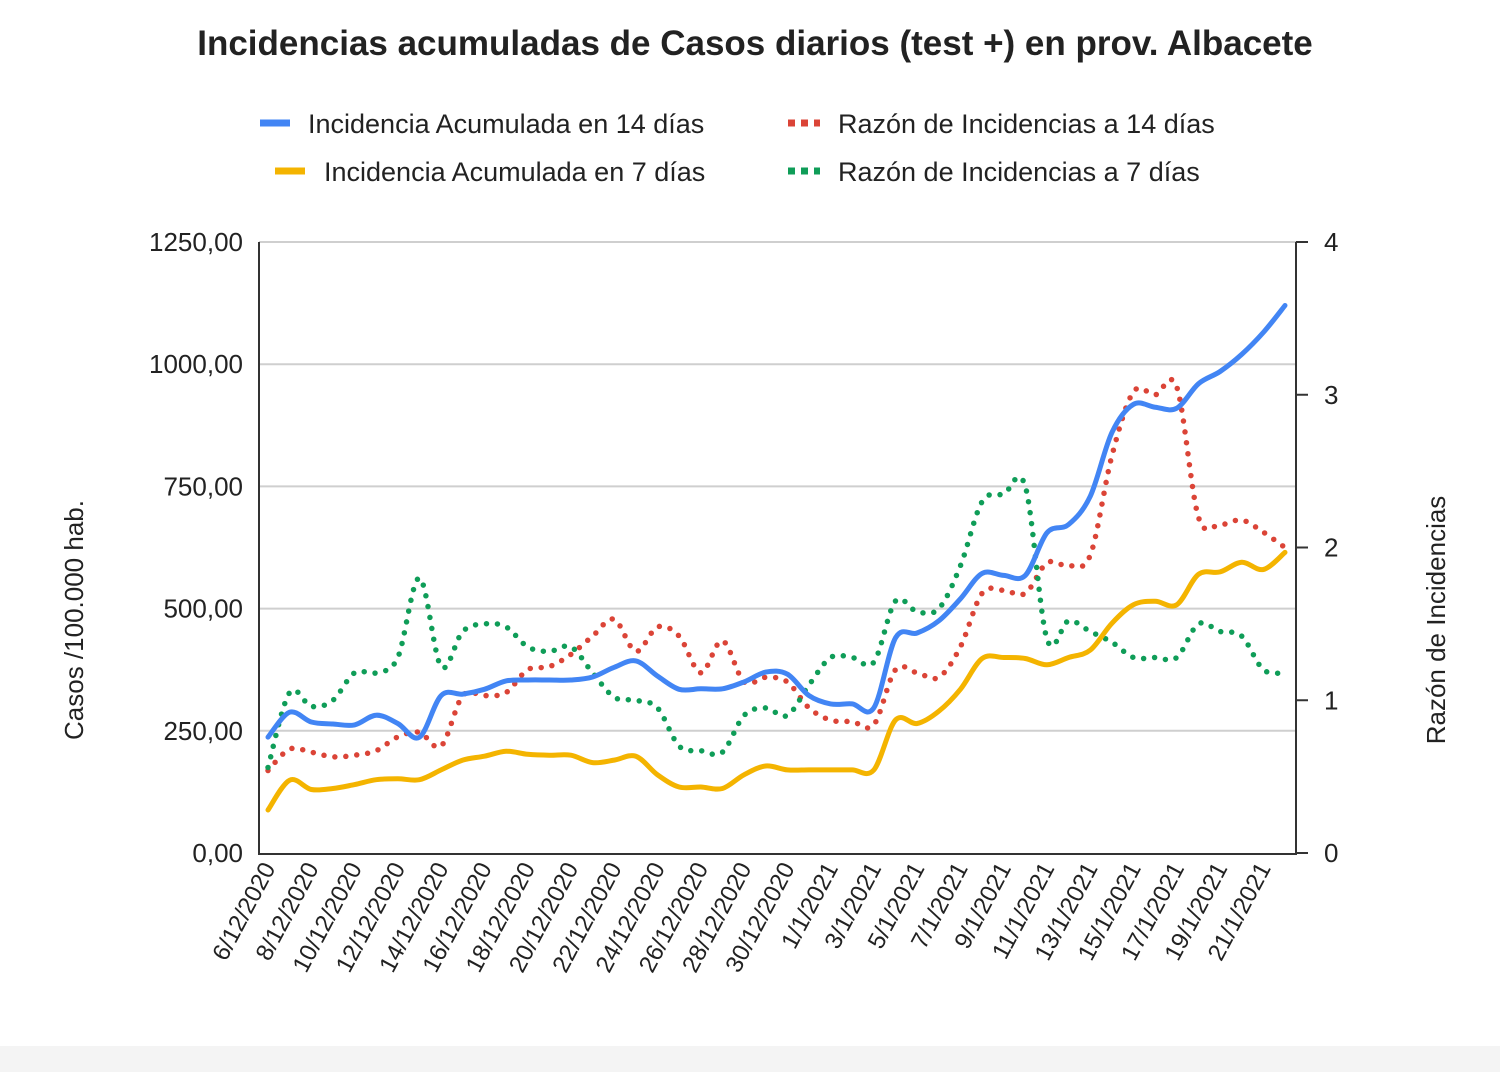 This screenshot has height=1072, width=1500. I want to click on y-tick-label: 0,00, so click(217, 853).